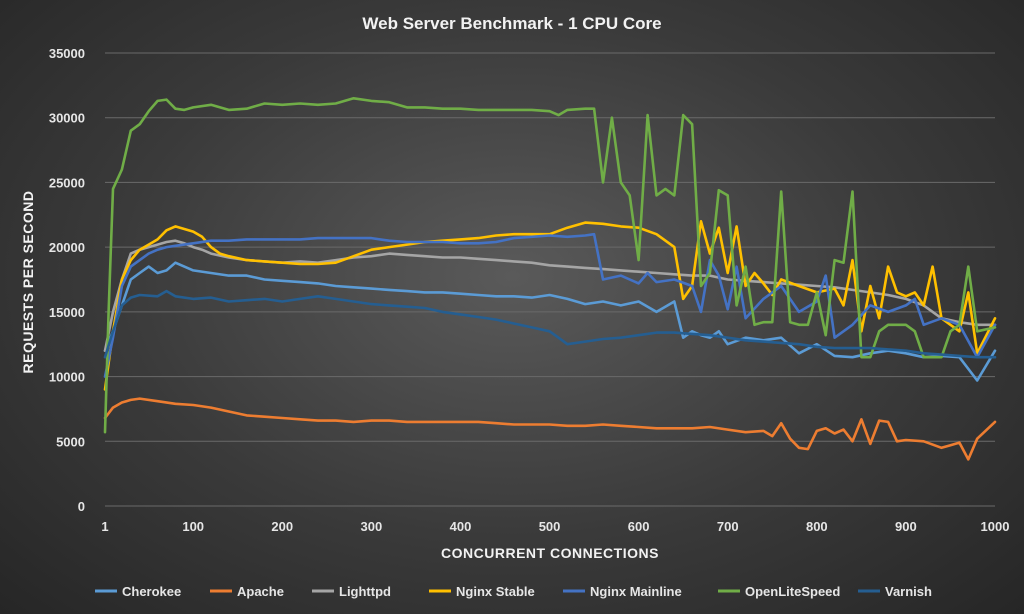 The image size is (1024, 614). I want to click on legend-item: Nginx Mainline, so click(622, 591).